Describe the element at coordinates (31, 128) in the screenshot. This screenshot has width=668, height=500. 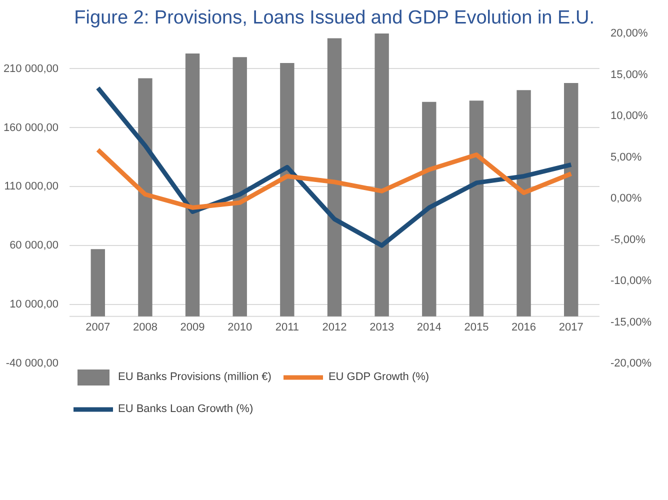
I see `y-tick-label: 160 000,00` at that location.